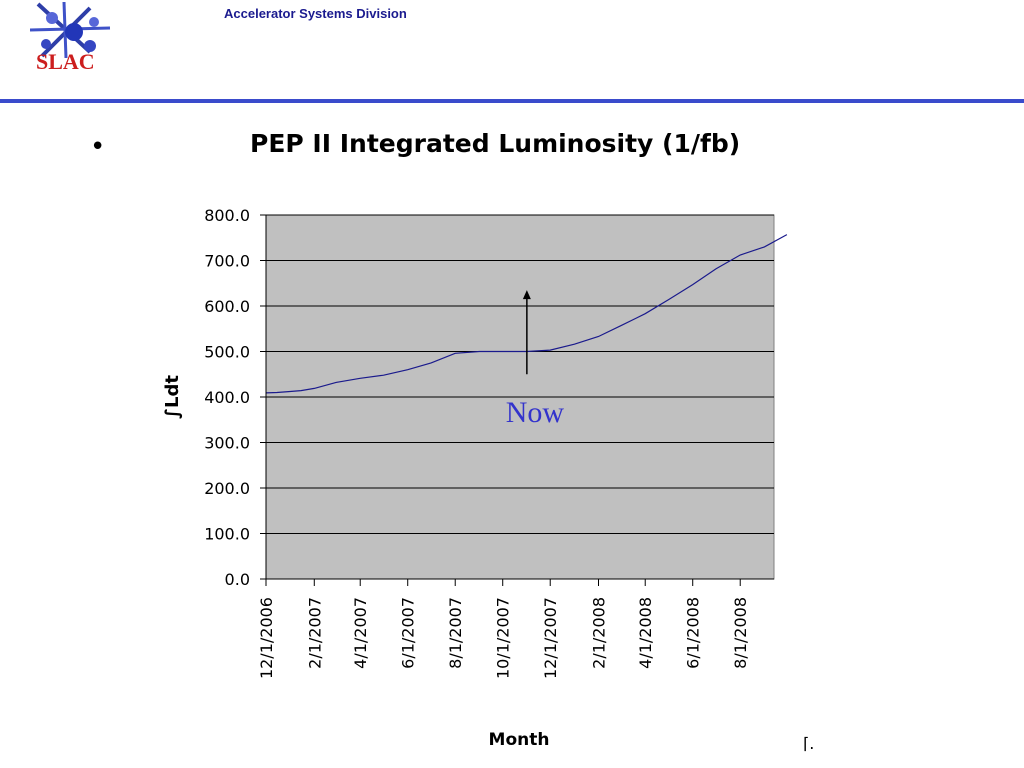 This screenshot has height=768, width=1024. Describe the element at coordinates (693, 633) in the screenshot. I see `x-tick-label: 6/1/2008` at that location.